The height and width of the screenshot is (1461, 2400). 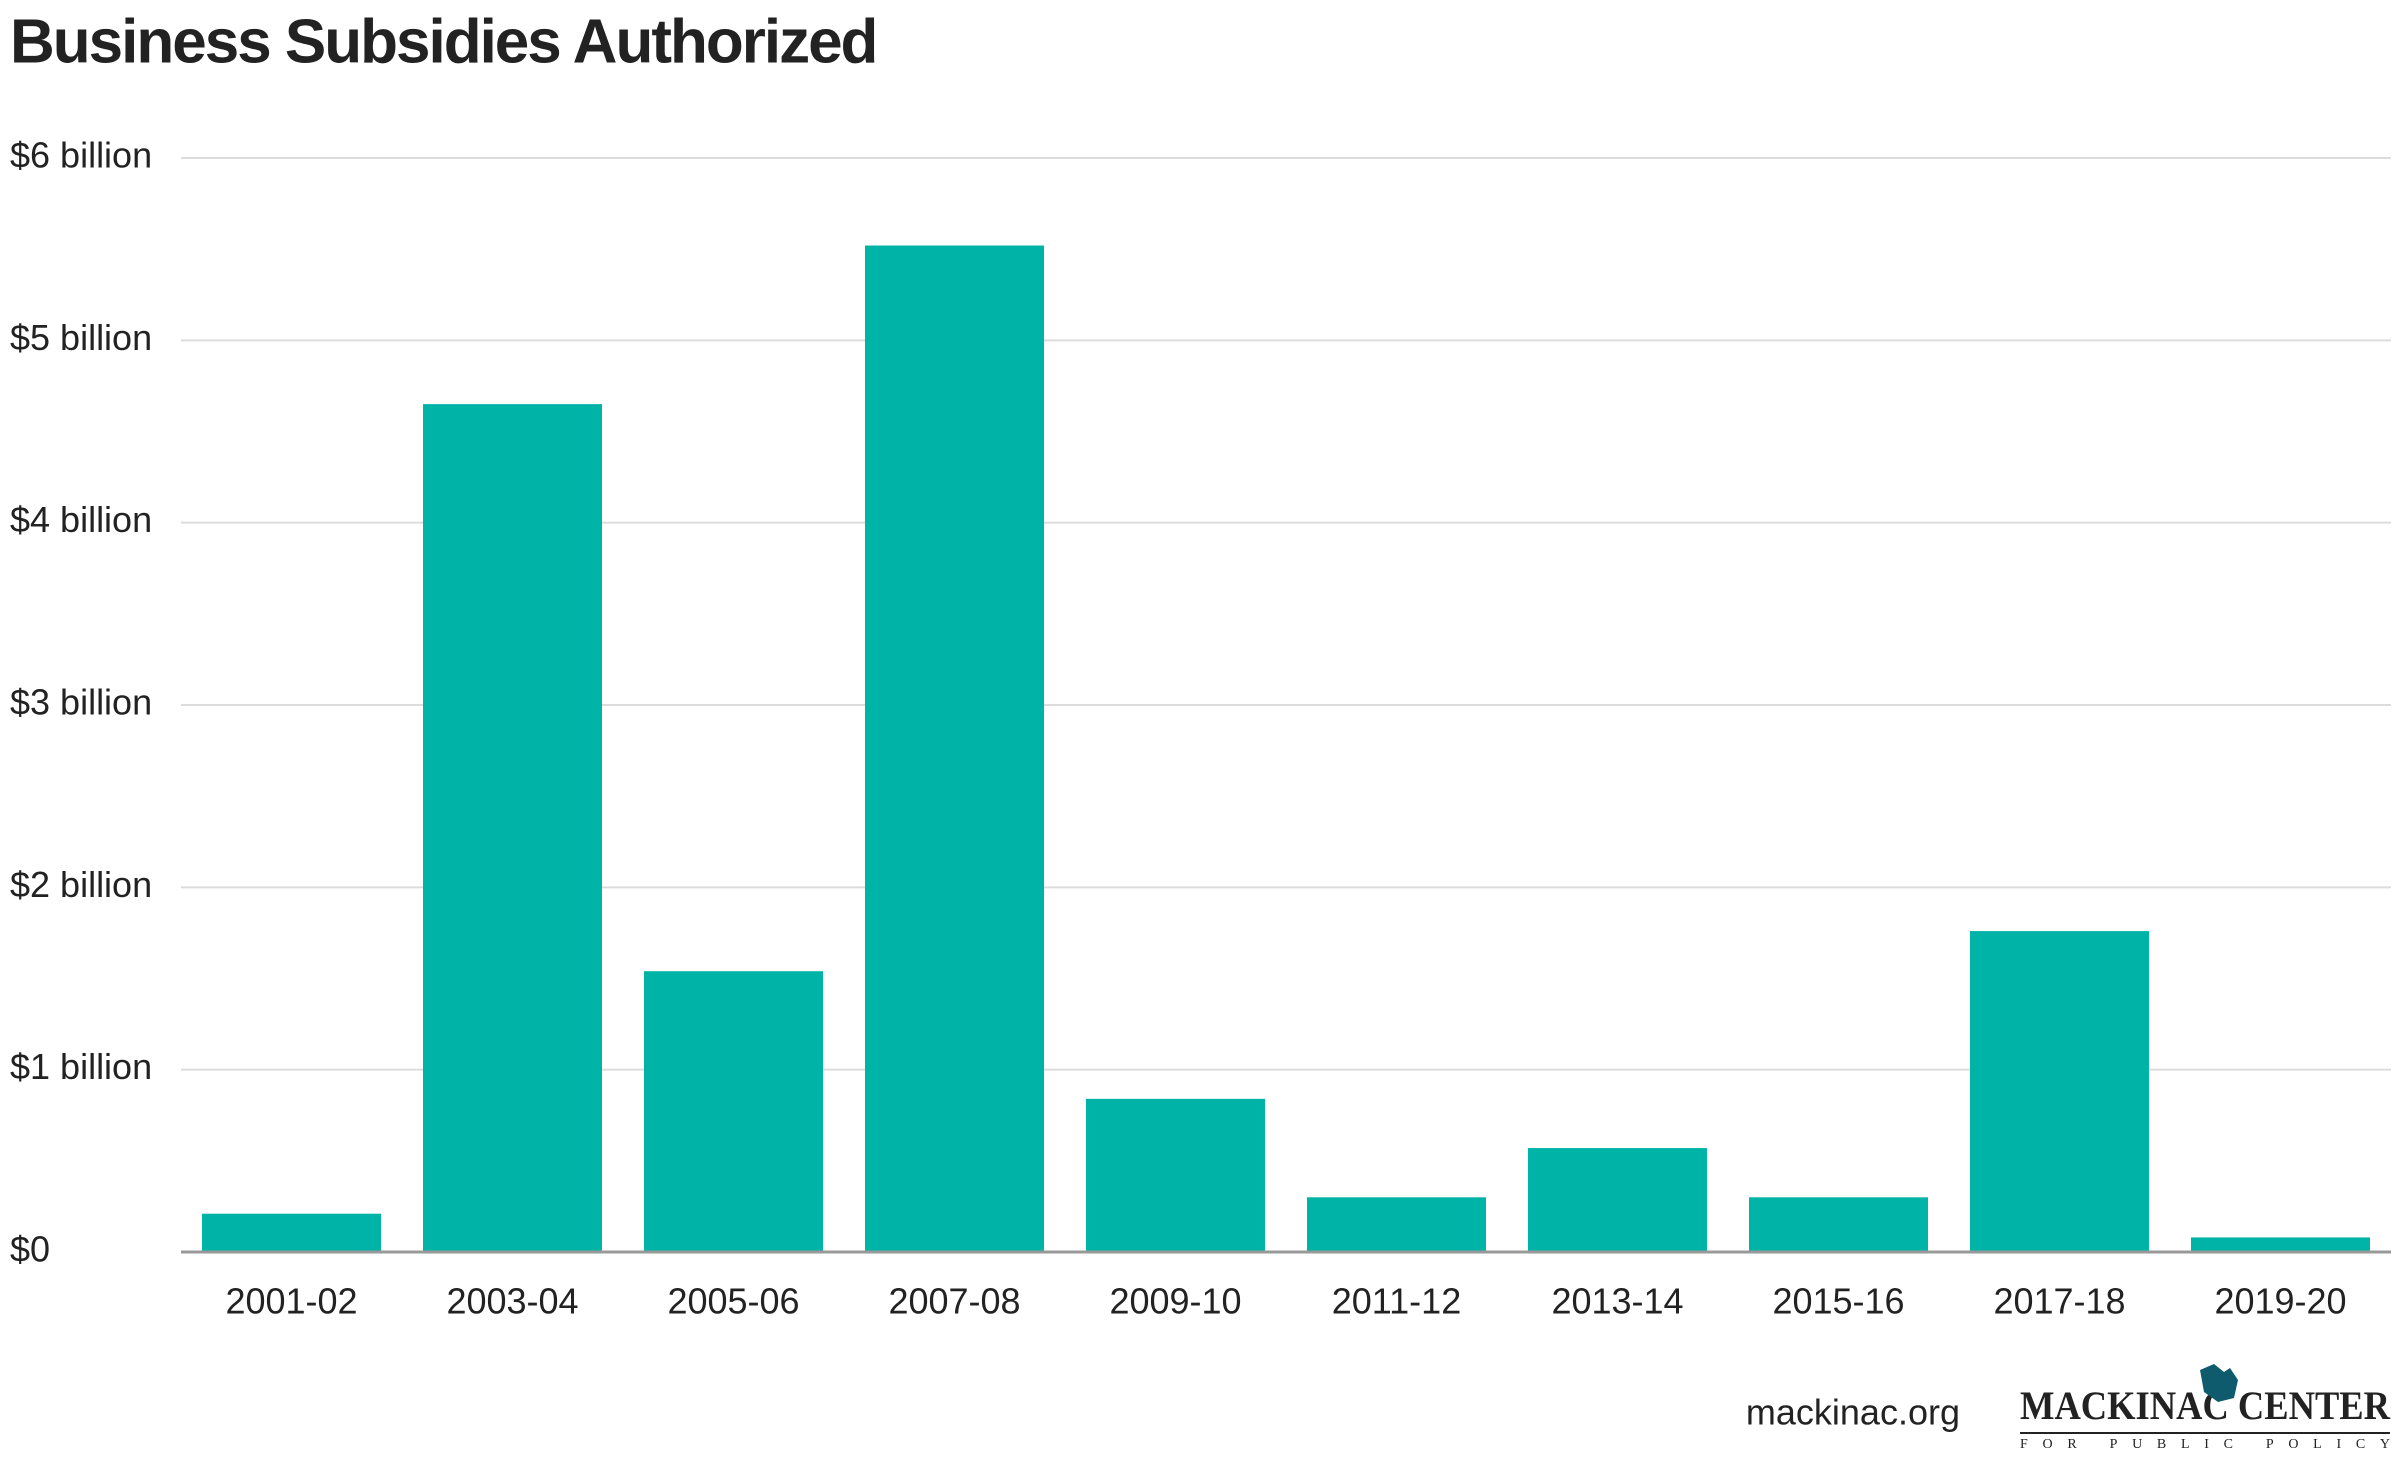 I want to click on logo-icon, so click(x=2219, y=1383).